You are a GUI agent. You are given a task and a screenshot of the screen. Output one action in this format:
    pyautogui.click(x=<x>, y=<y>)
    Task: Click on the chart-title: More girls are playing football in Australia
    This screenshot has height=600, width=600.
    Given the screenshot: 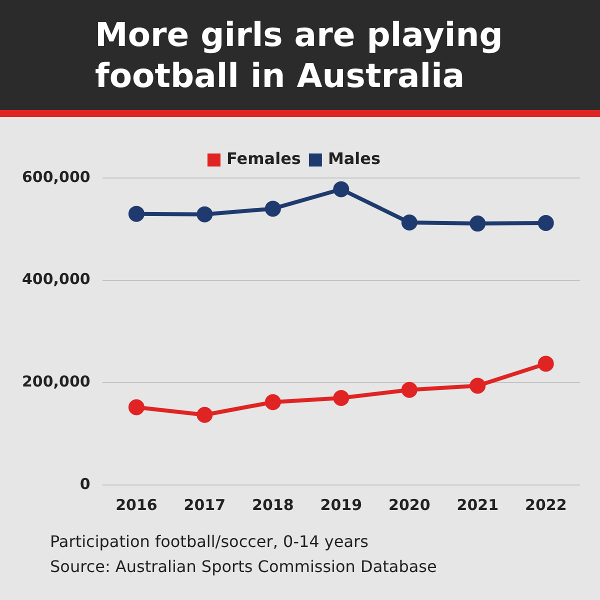 What is the action you would take?
    pyautogui.click(x=299, y=55)
    